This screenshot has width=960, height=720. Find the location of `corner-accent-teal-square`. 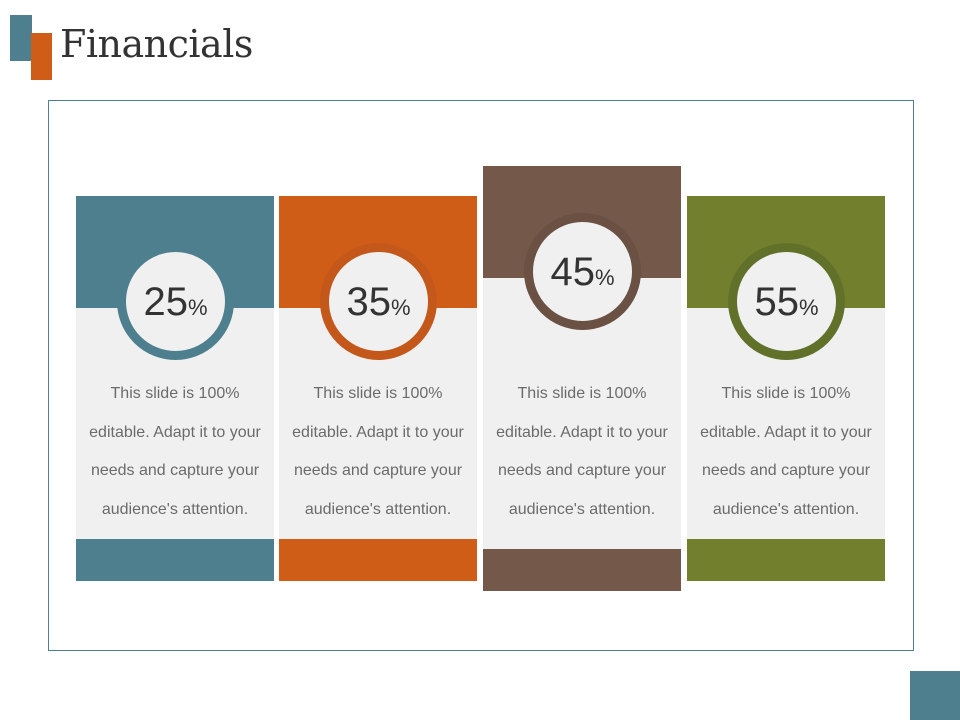

corner-accent-teal-square is located at coordinates (935, 695).